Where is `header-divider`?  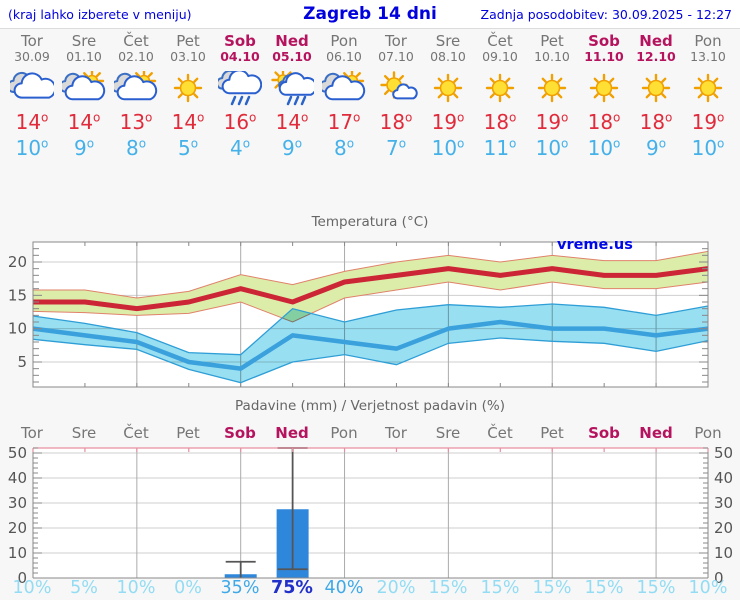 header-divider is located at coordinates (370, 28).